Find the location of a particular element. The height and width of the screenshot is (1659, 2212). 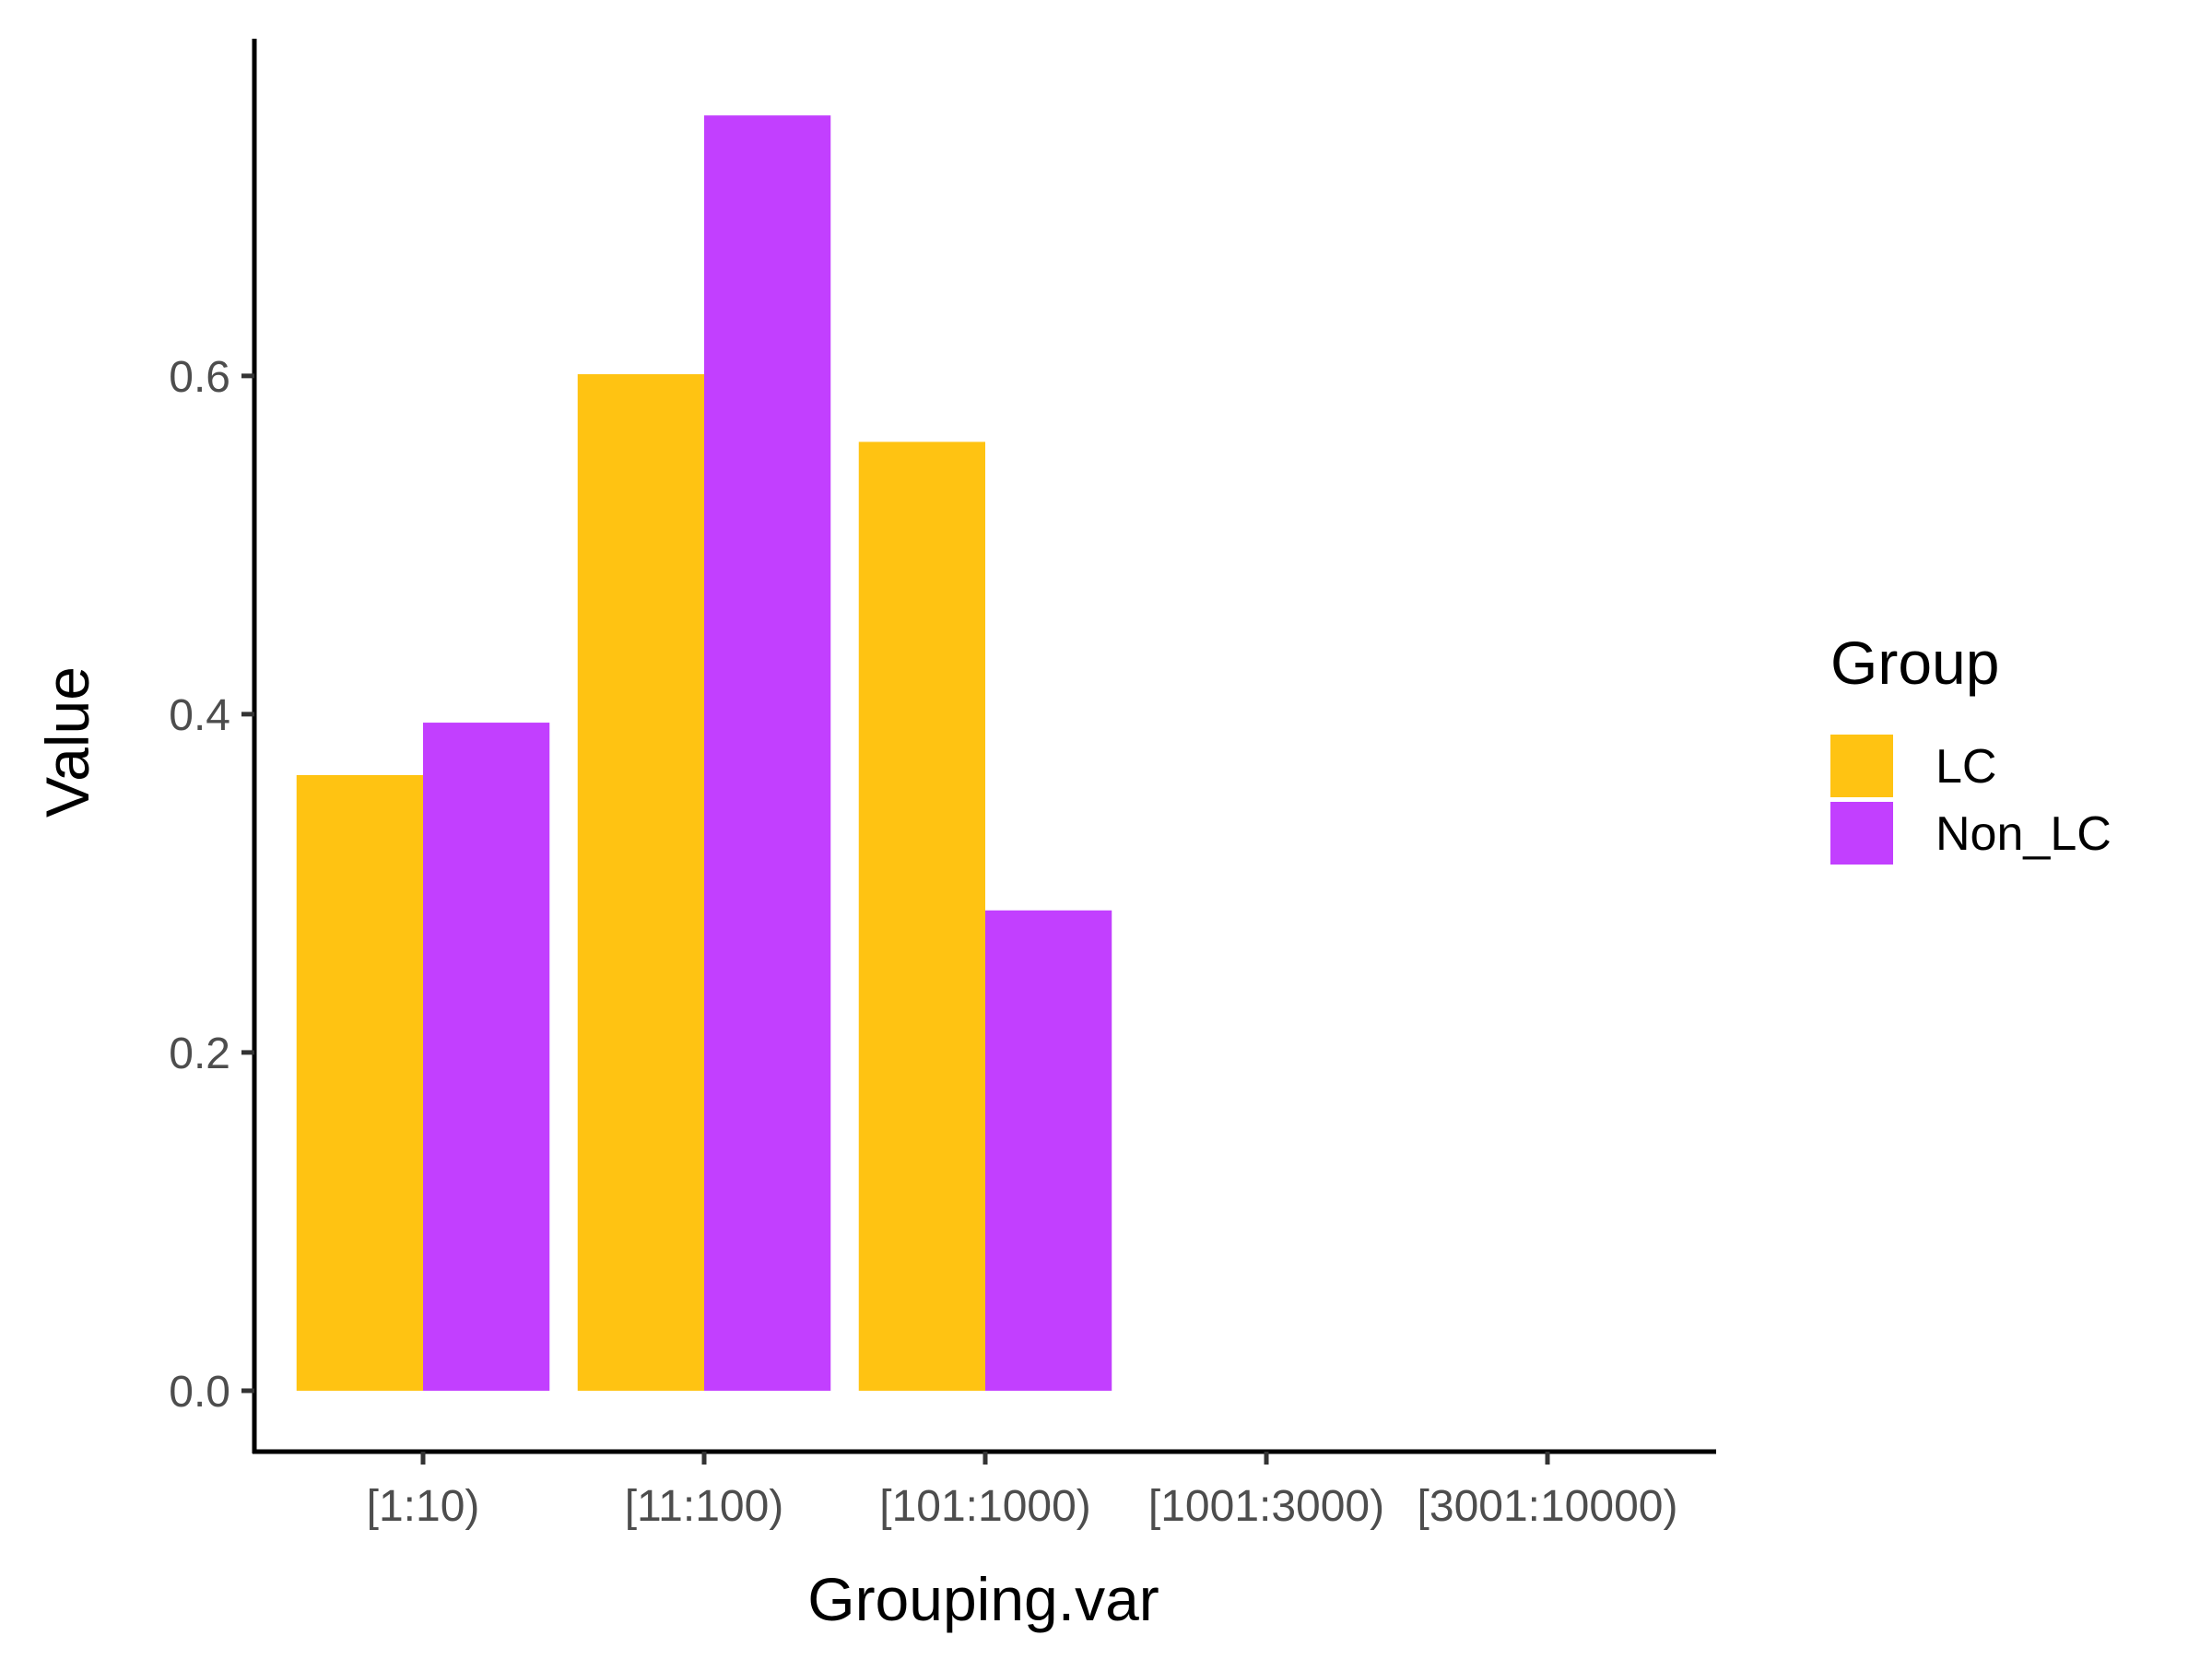

y-tick-label: 0.2 is located at coordinates (199, 1054).